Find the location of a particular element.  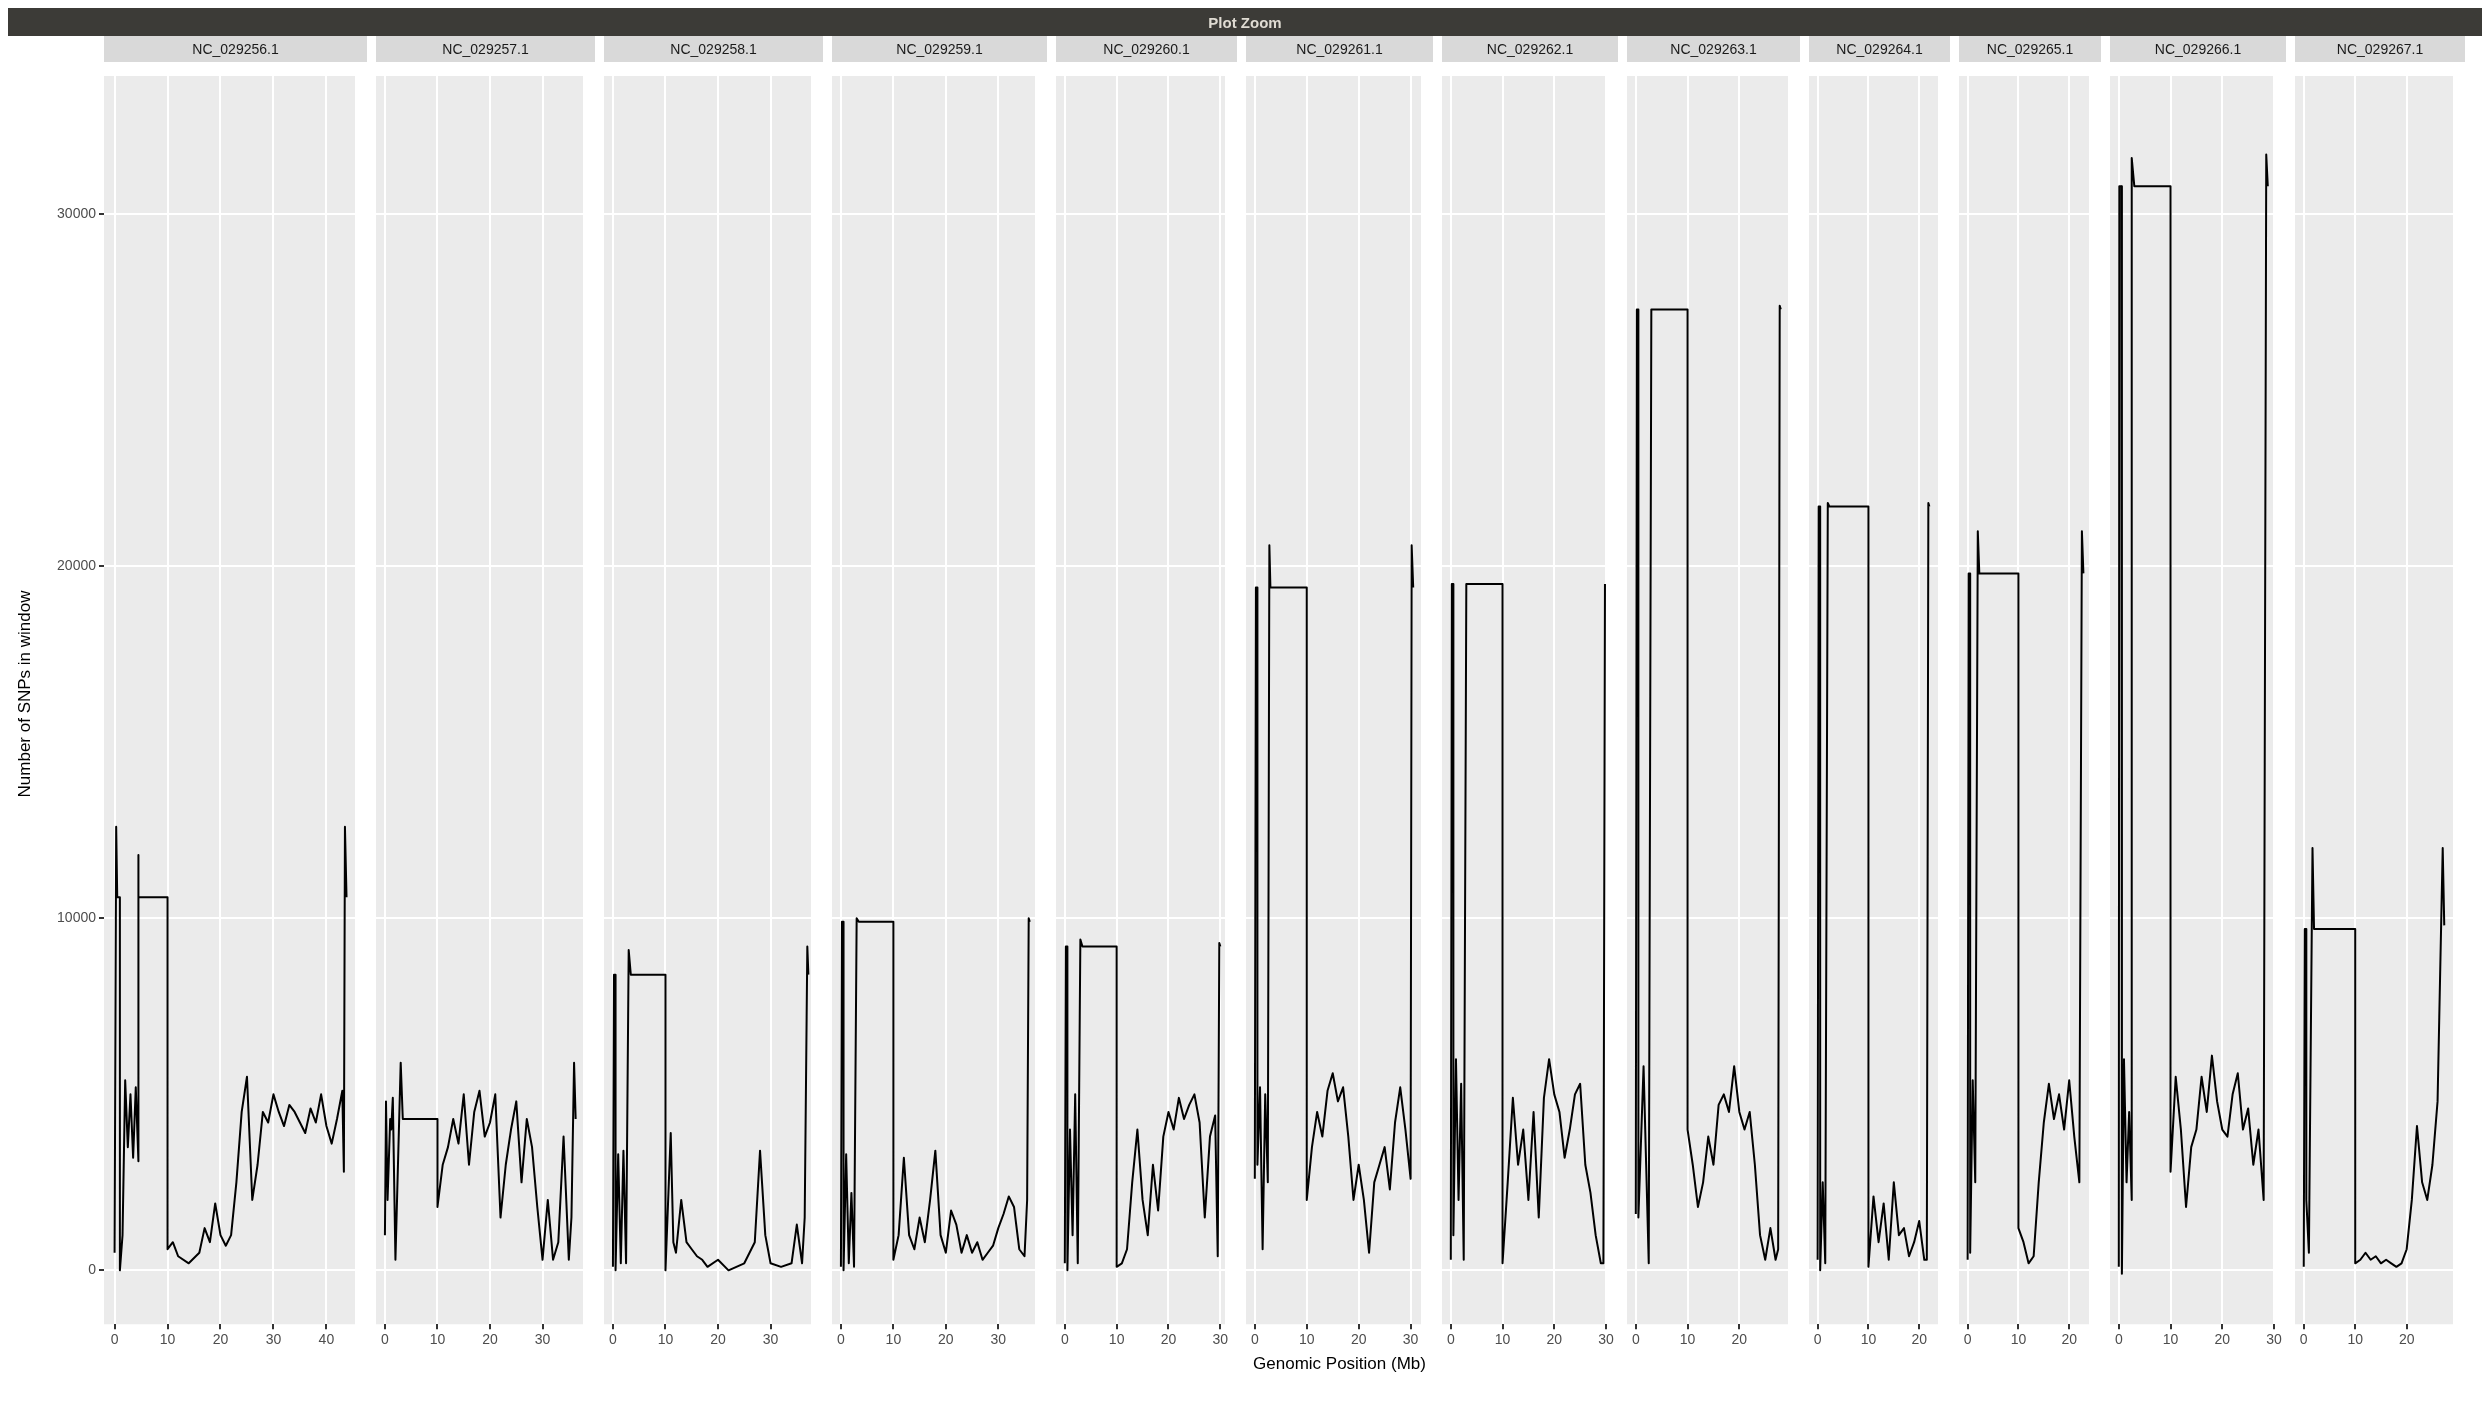

chart-title: NC_029258.1 is located at coordinates (713, 49).